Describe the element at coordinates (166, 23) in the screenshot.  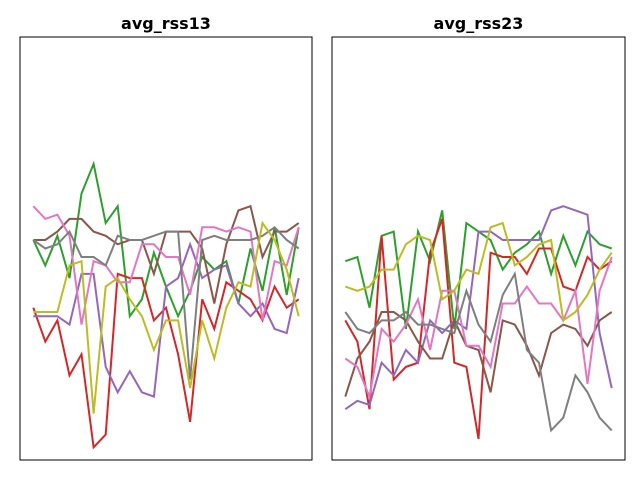
I see `chart-title: avg_rss13` at that location.